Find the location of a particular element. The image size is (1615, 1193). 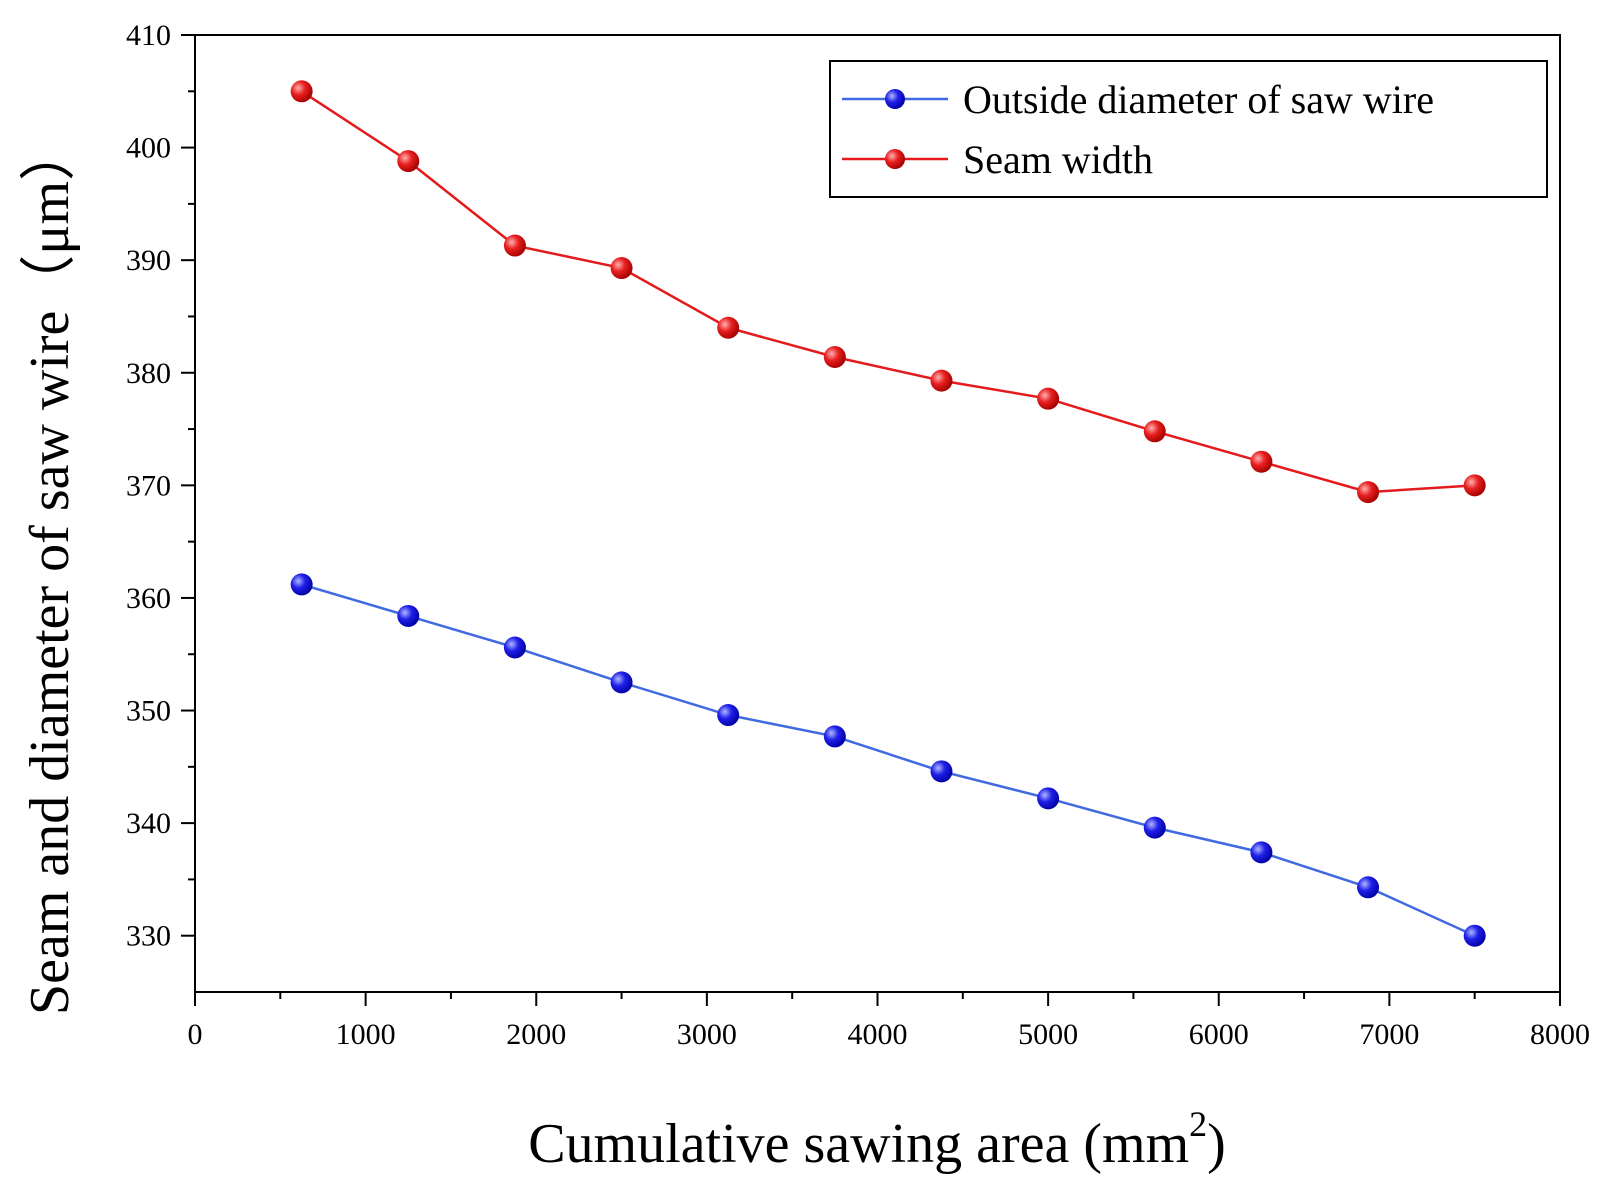

x-tick-label: 3000 is located at coordinates (707, 1034).